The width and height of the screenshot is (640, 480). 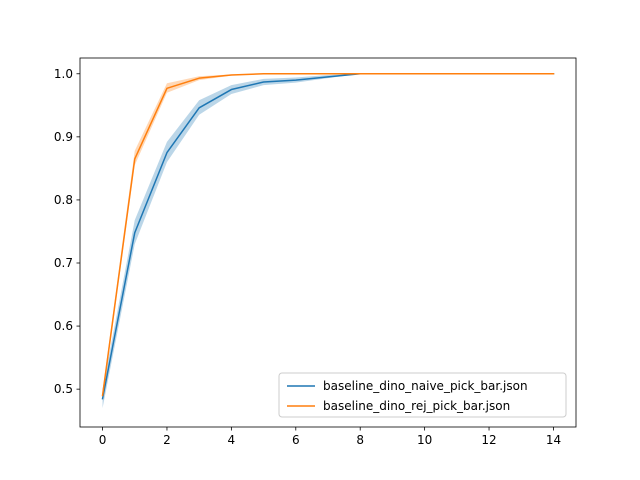 I want to click on x-tick-label: 4, so click(x=232, y=440).